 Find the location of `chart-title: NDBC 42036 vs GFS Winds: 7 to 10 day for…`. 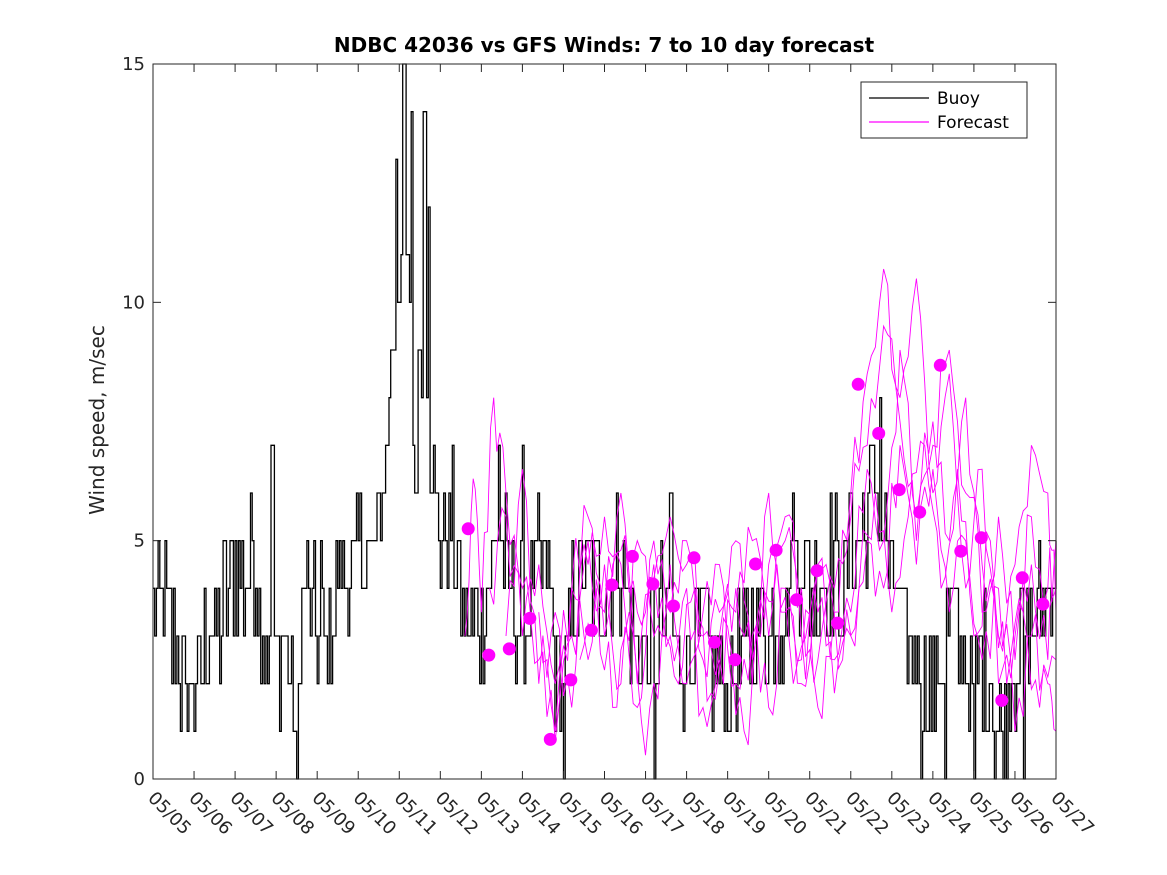

chart-title: NDBC 42036 vs GFS Winds: 7 to 10 day for… is located at coordinates (604, 45).